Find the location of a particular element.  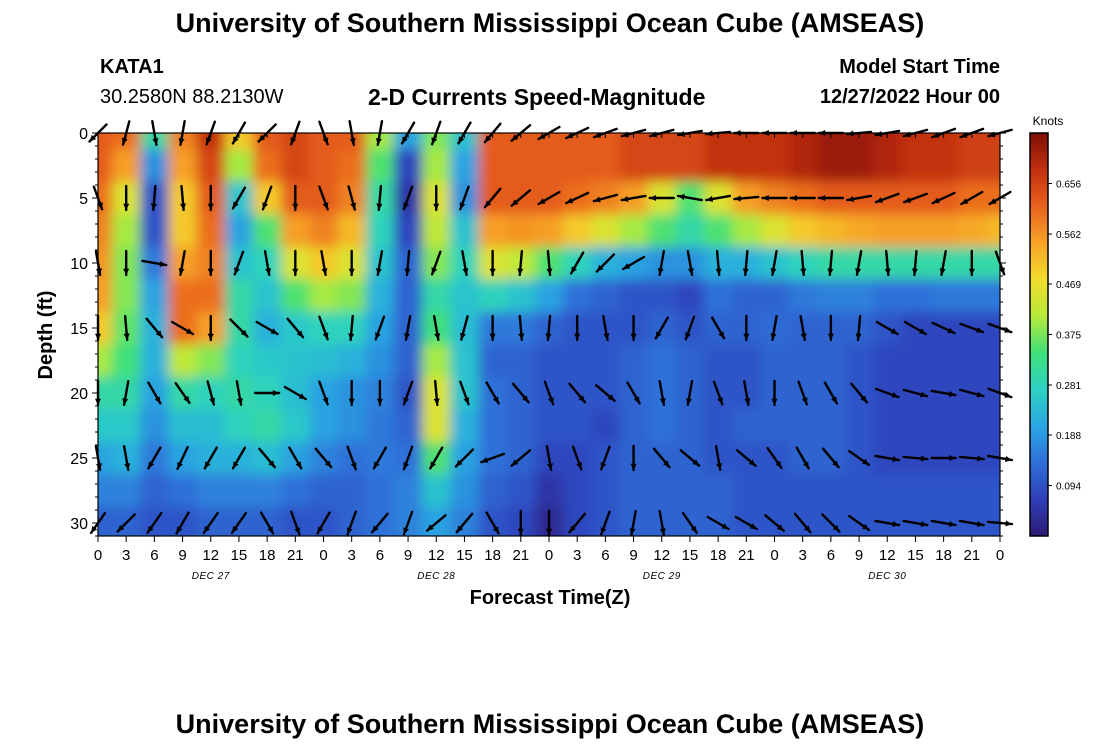

x-tick-label: 9 is located at coordinates (182, 555).